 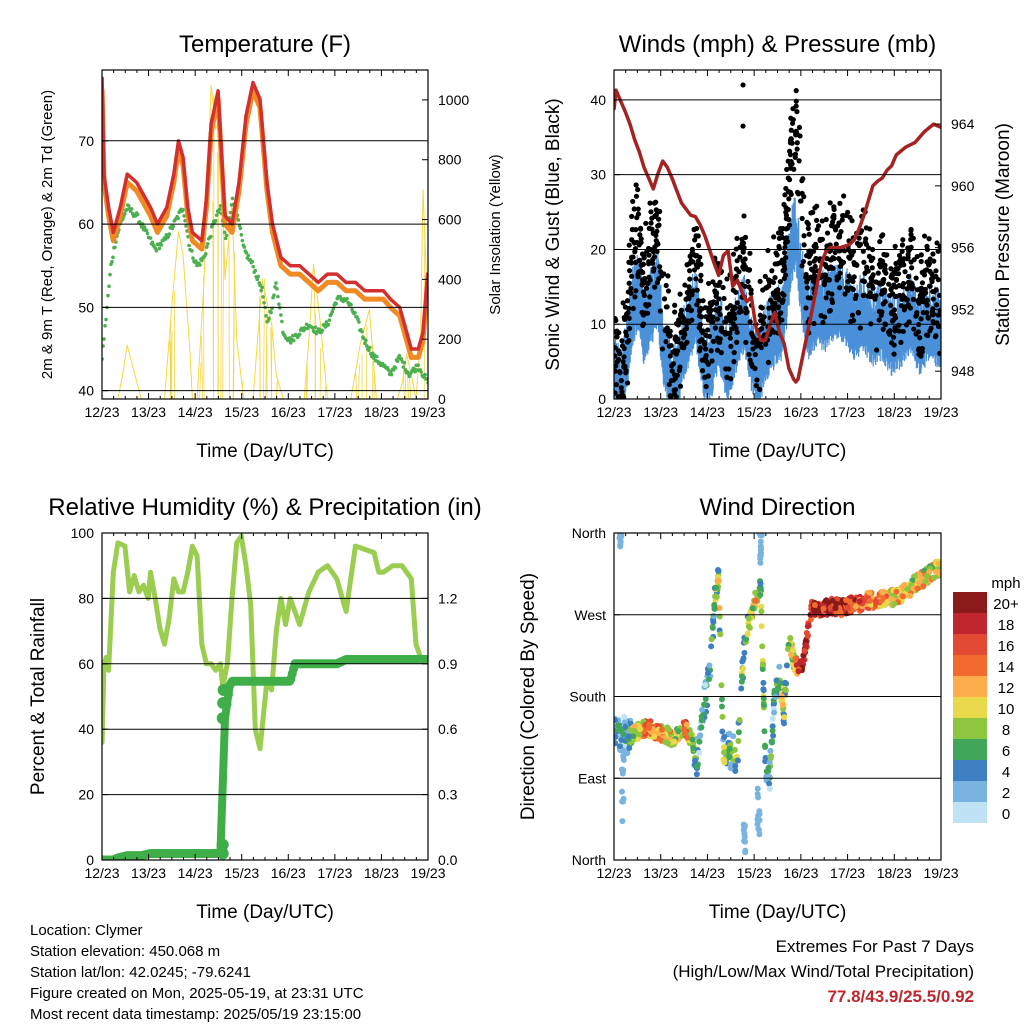 I want to click on legend-swatch, so click(x=970, y=791).